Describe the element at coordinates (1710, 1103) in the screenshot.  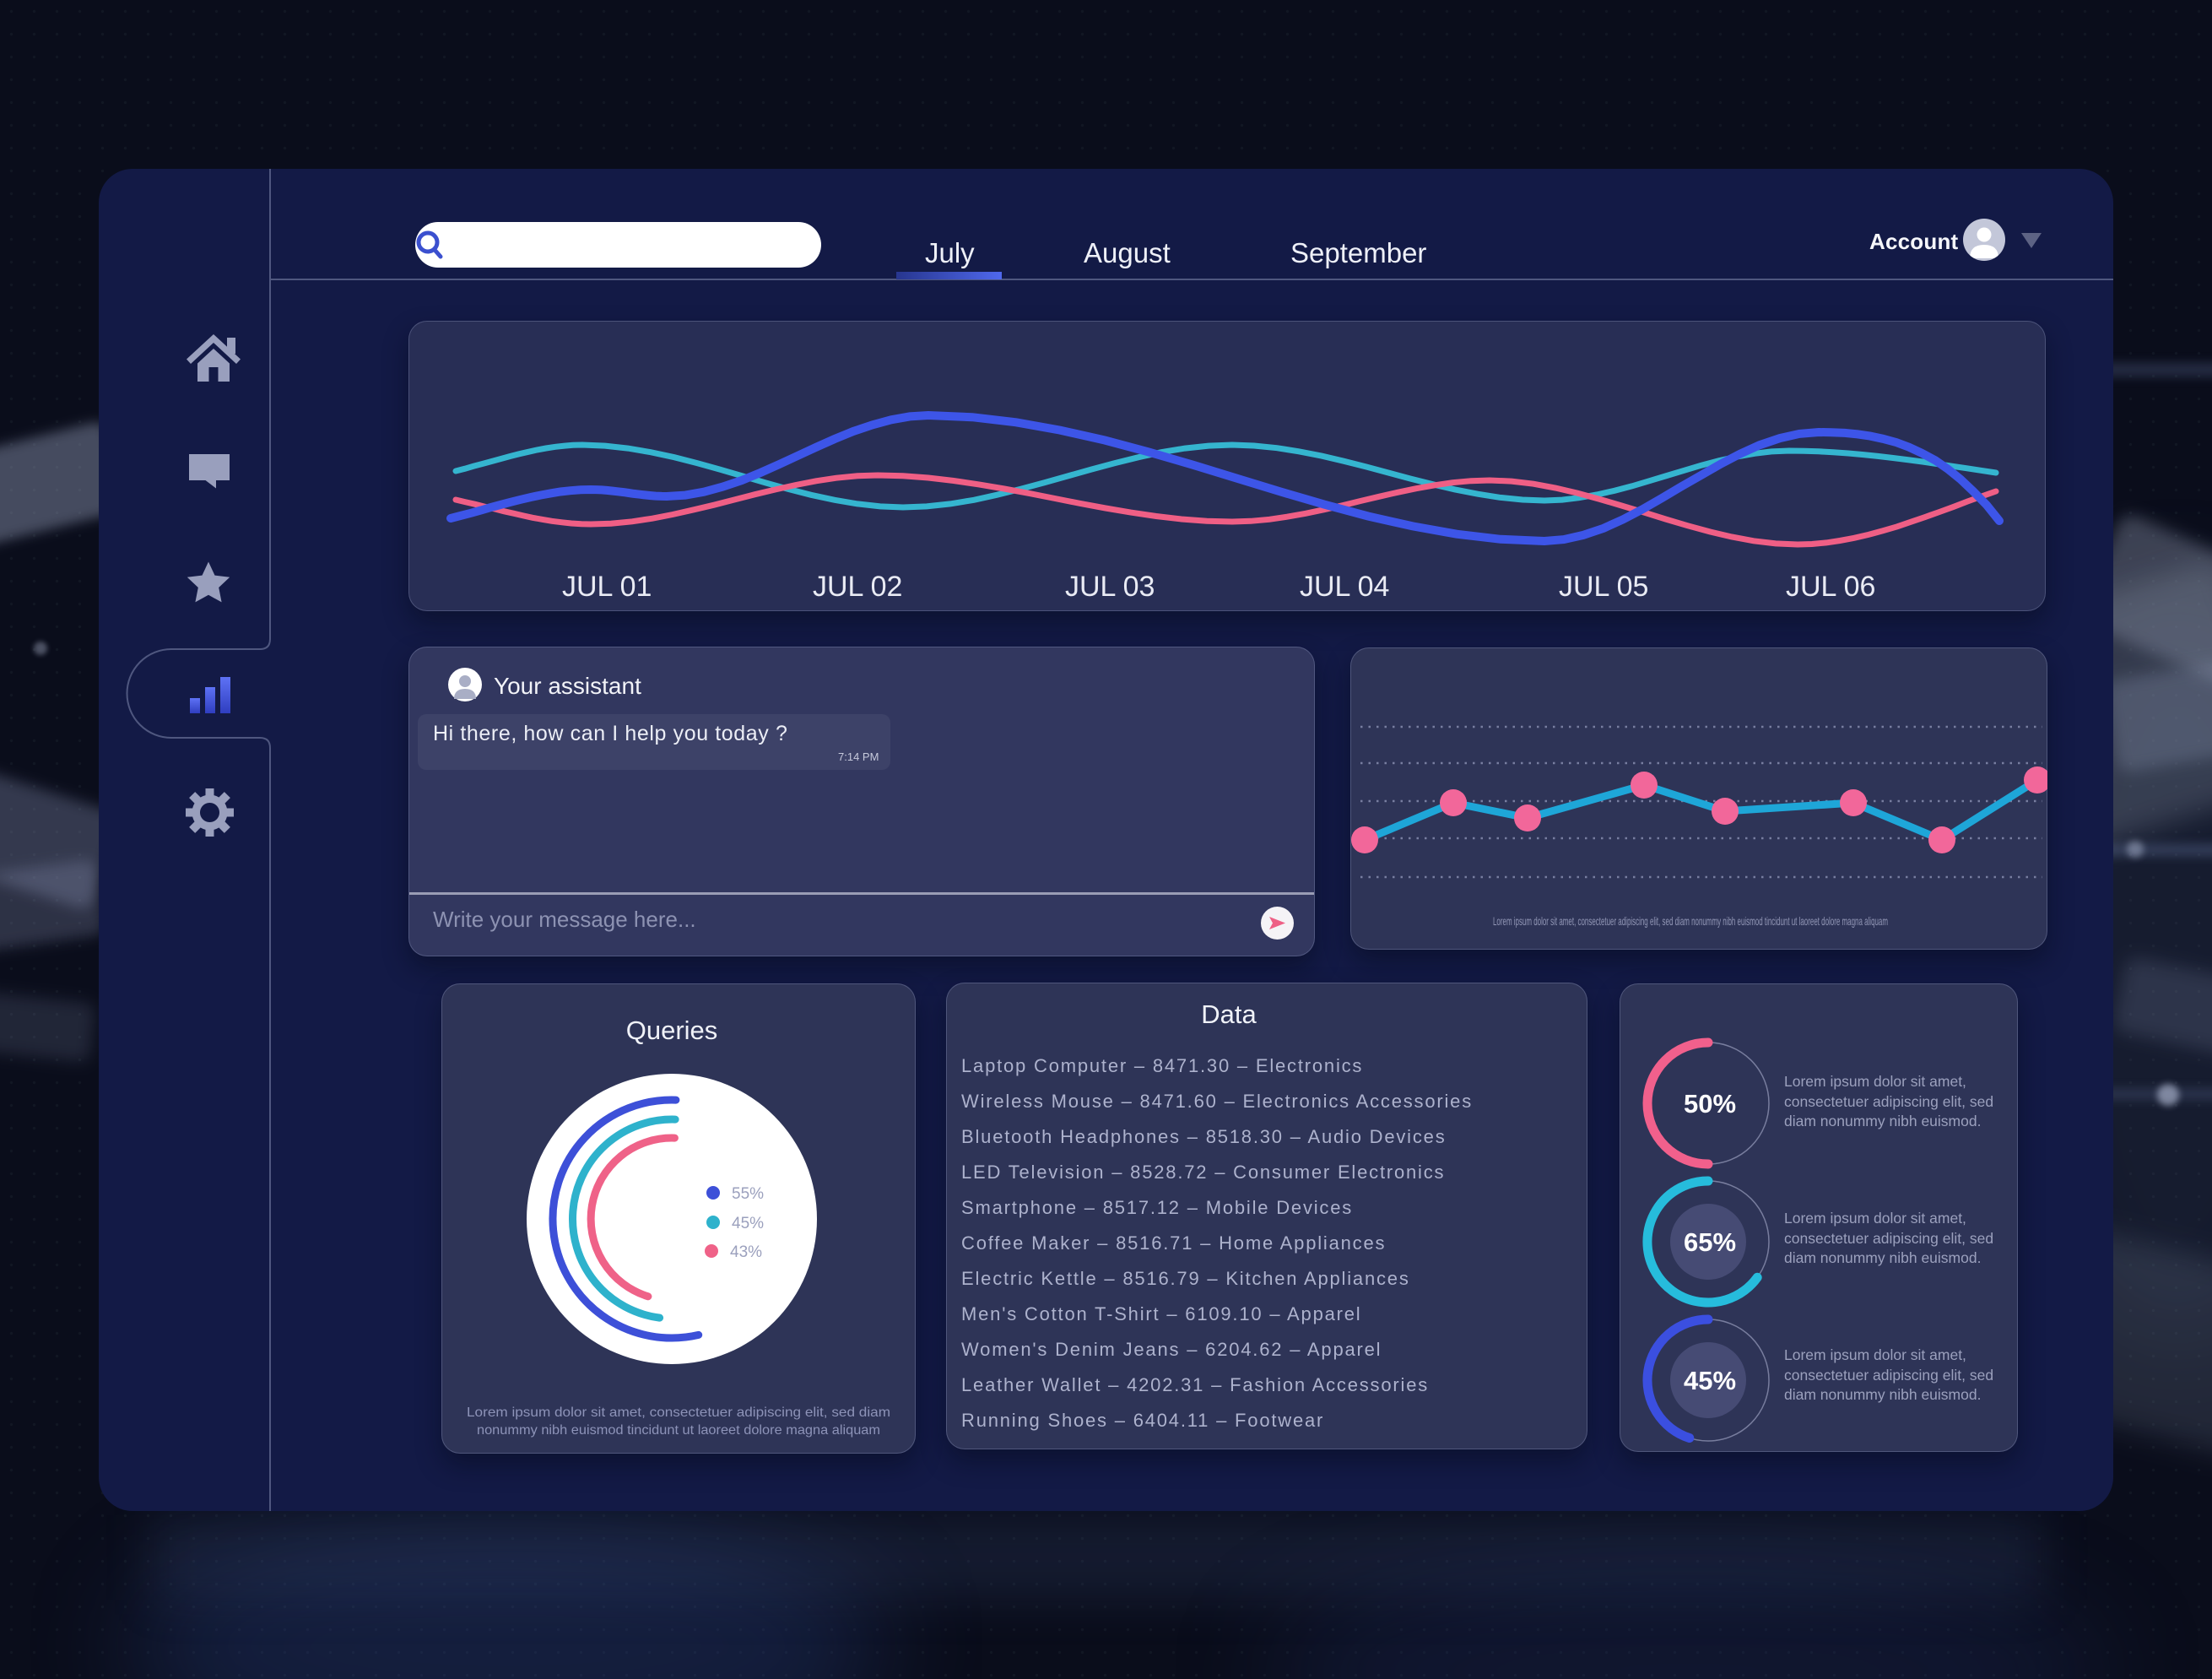
I see `svg-text: 50%` at that location.